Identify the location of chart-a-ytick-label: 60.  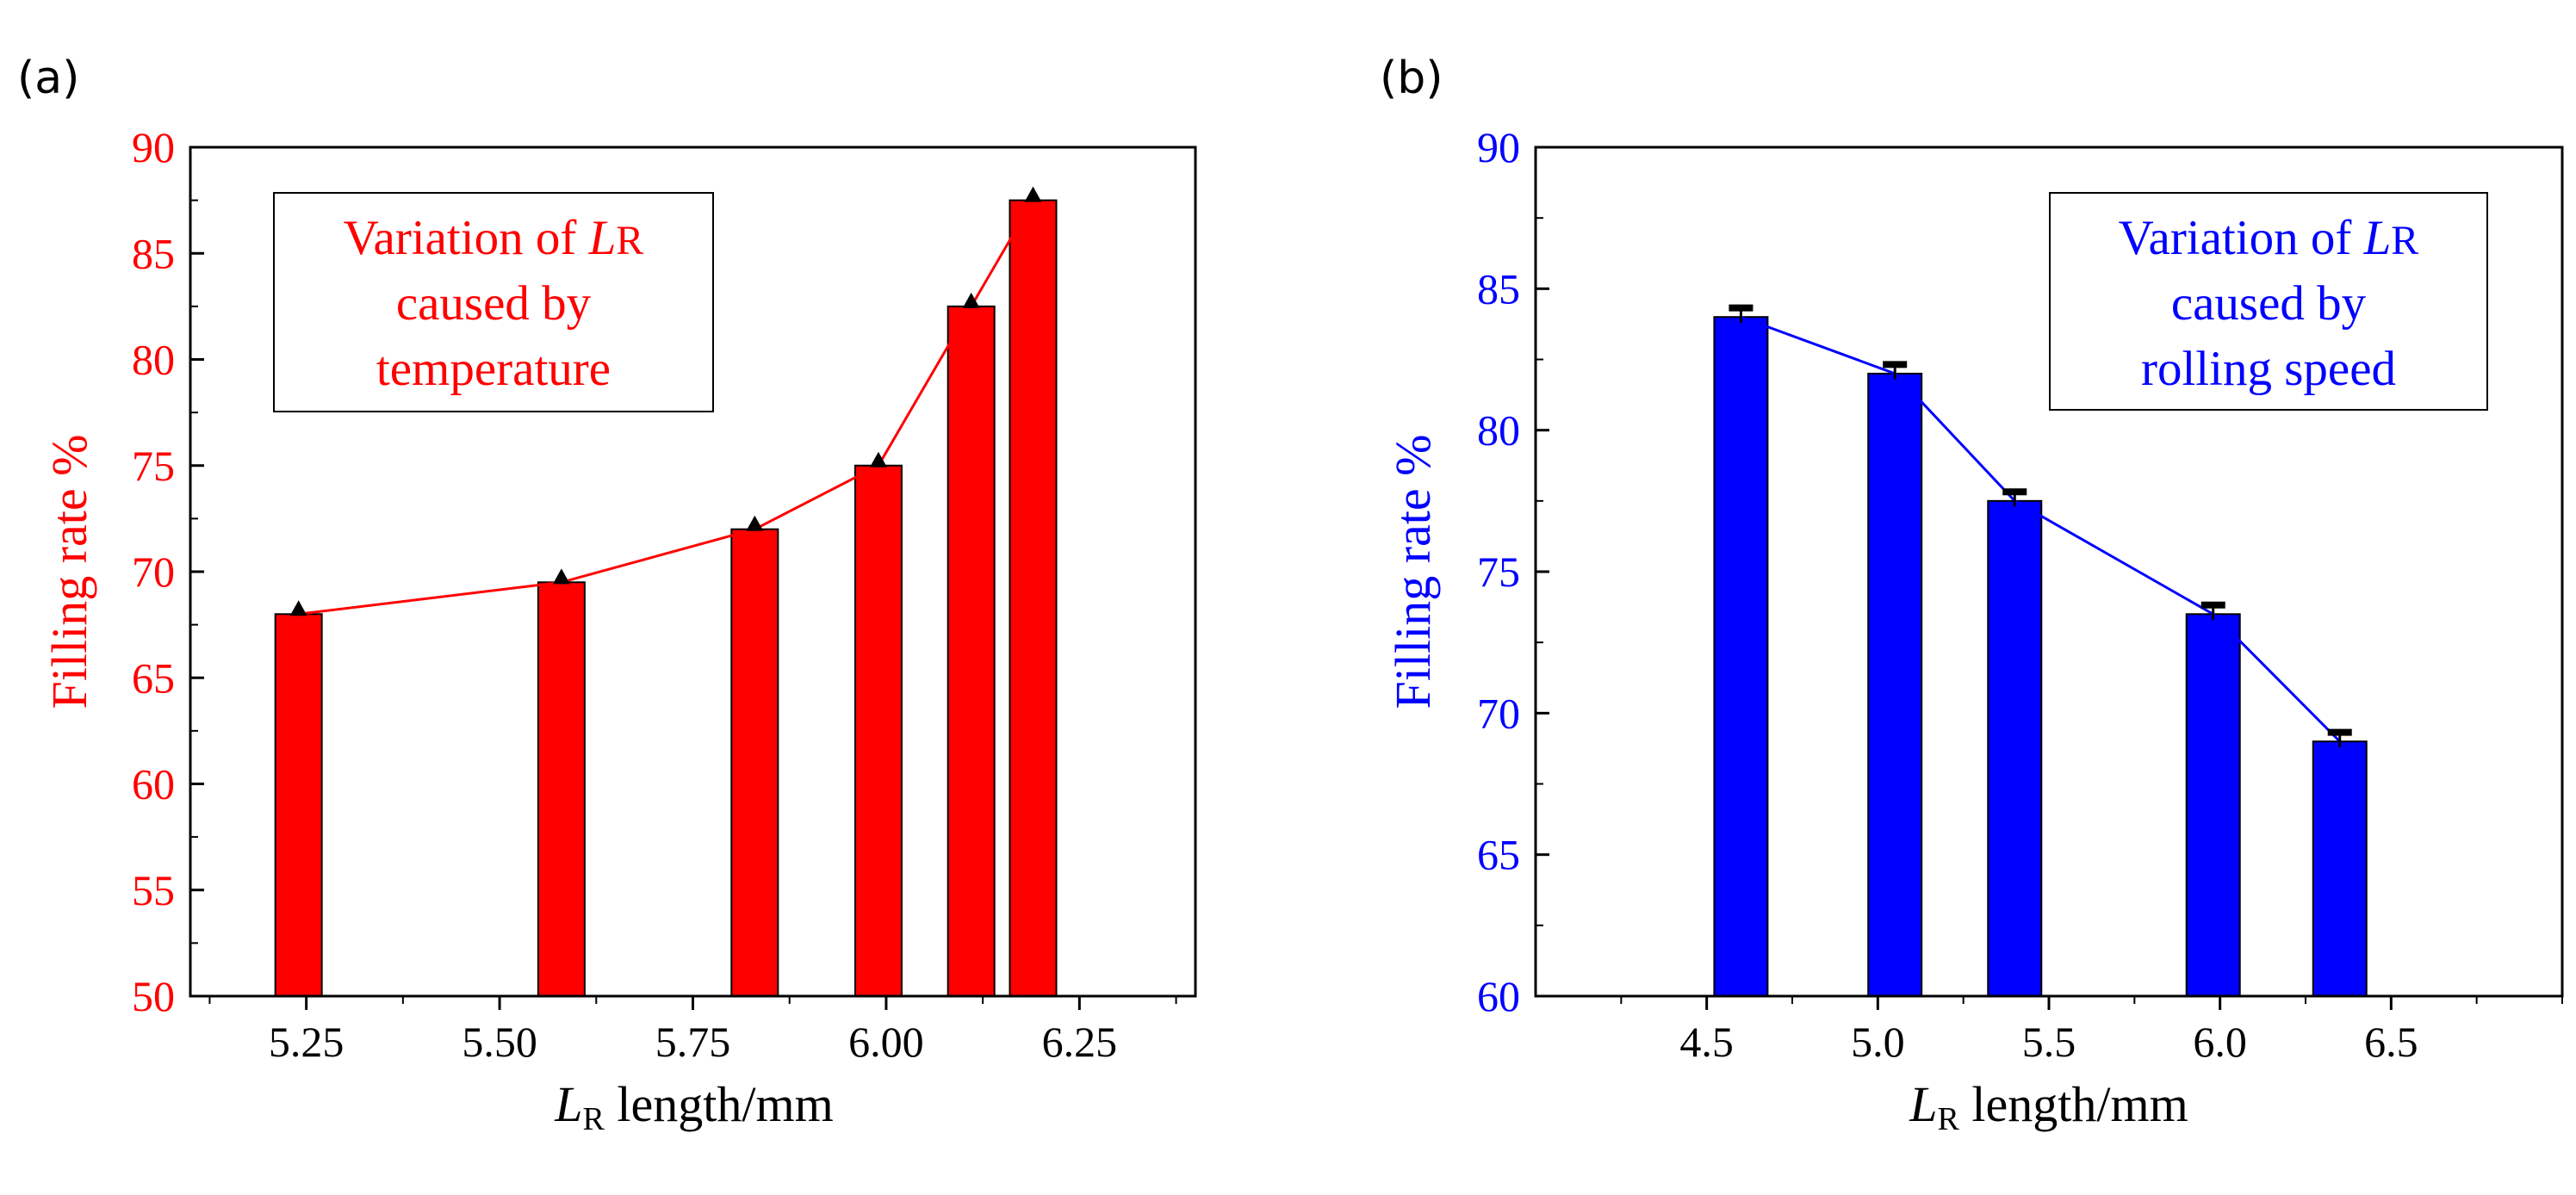
(153, 784).